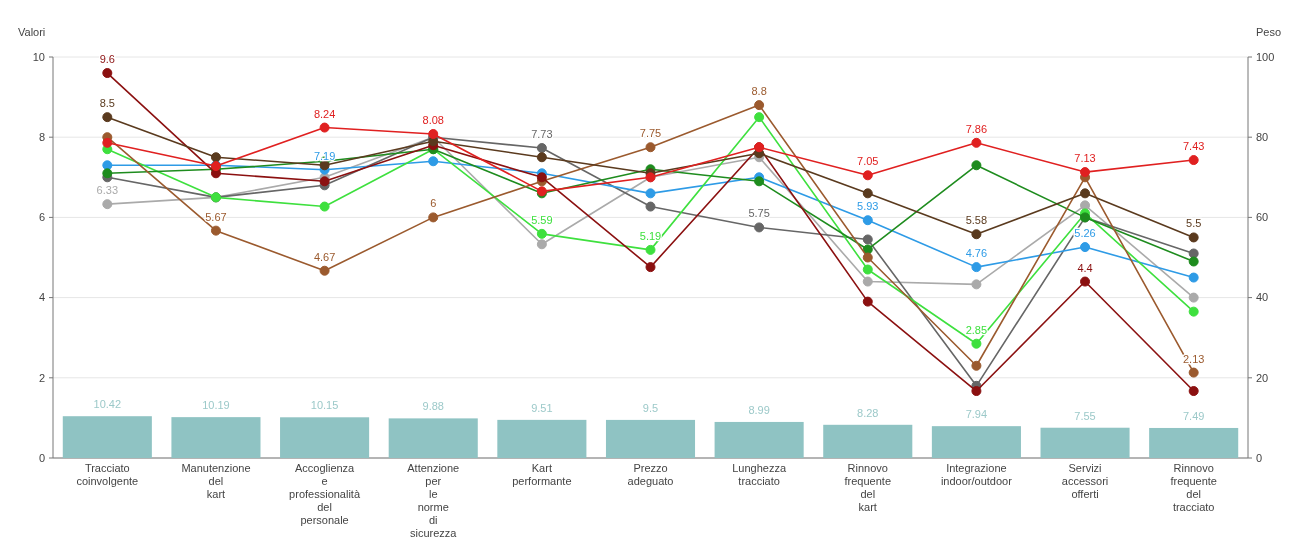 The width and height of the screenshot is (1295, 549). What do you see at coordinates (976, 128) in the screenshot?
I see `data-label: 7.86` at bounding box center [976, 128].